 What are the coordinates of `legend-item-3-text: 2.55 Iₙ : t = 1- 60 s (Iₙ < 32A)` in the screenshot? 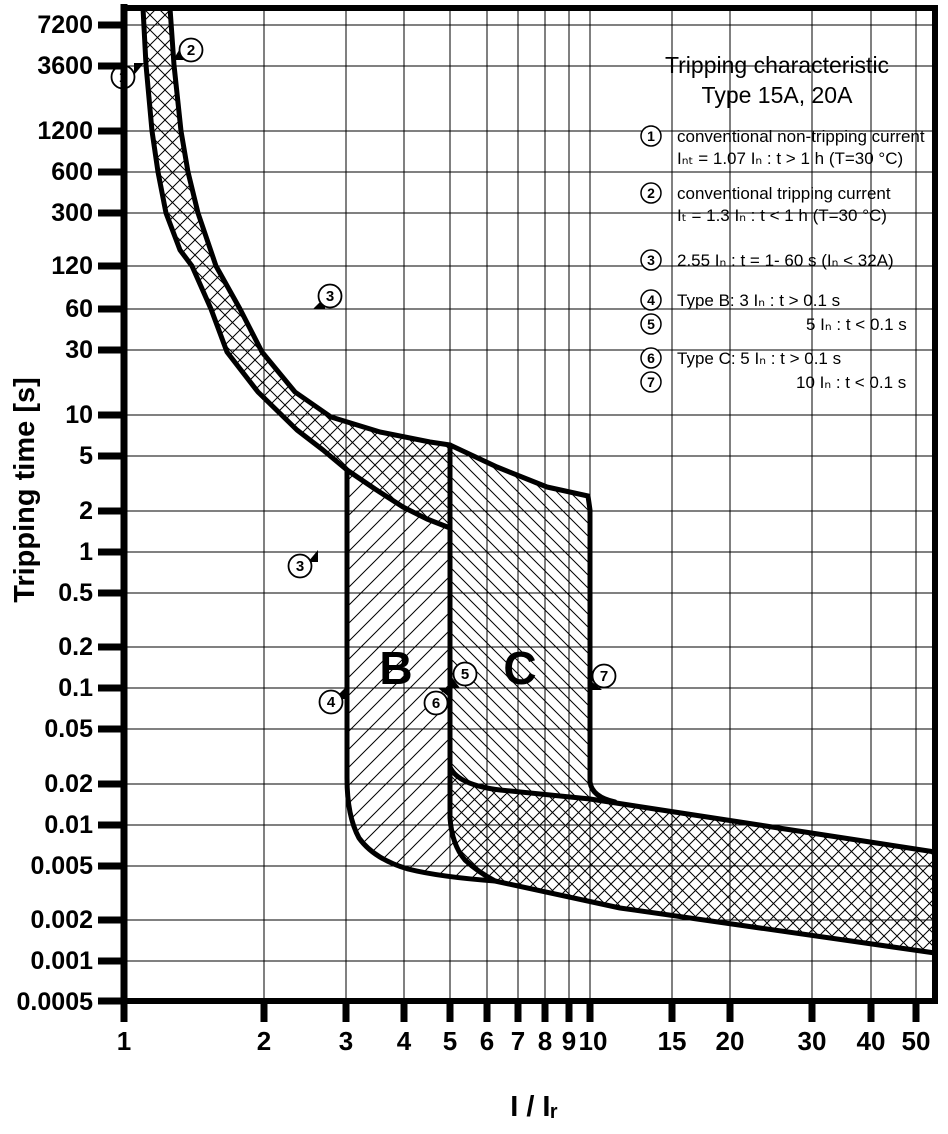 It's located at (785, 260).